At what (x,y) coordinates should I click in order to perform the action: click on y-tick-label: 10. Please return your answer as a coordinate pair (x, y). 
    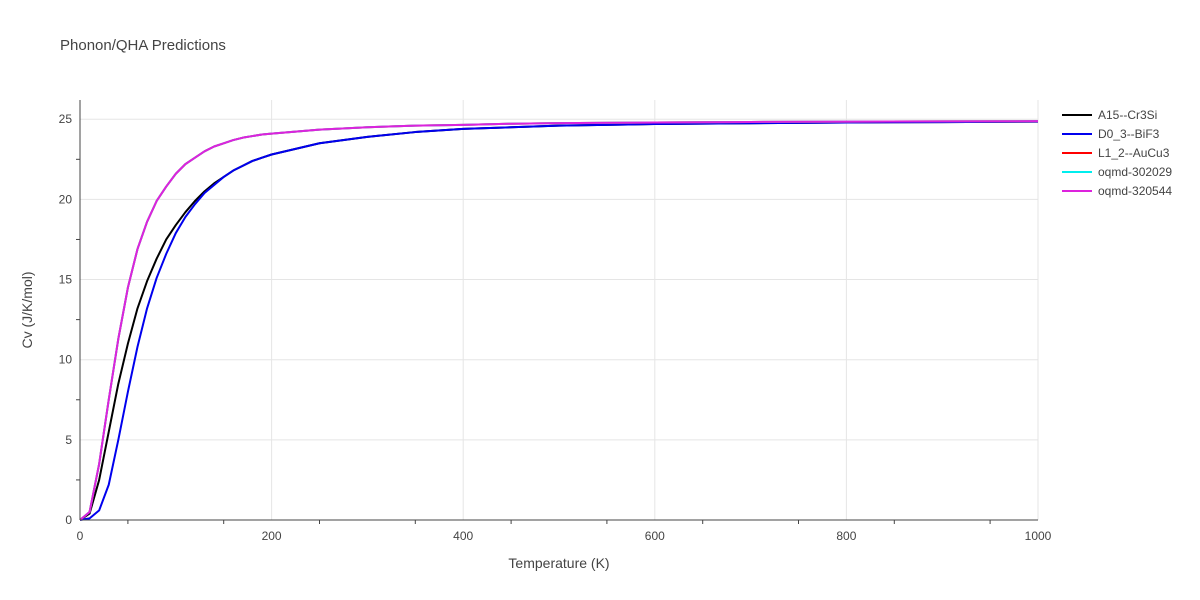
    Looking at the image, I should click on (66, 360).